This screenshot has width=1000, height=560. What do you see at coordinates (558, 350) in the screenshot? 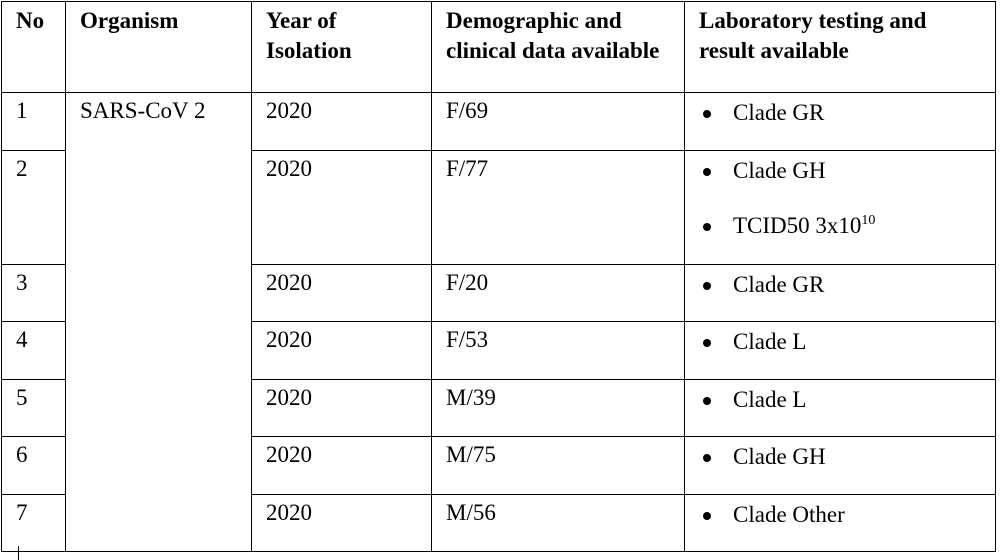
I see `cell-demographic: F/53` at bounding box center [558, 350].